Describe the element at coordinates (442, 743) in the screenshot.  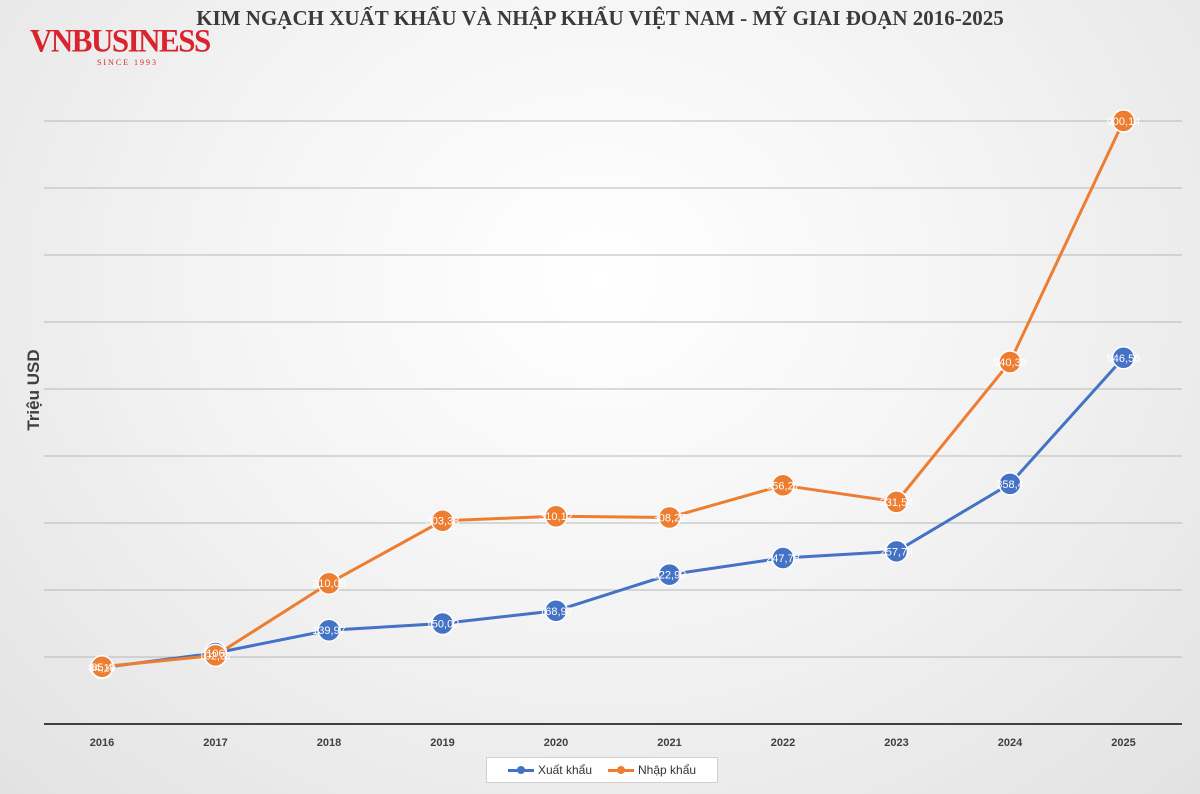
I see `x-tick-label: 2019` at that location.